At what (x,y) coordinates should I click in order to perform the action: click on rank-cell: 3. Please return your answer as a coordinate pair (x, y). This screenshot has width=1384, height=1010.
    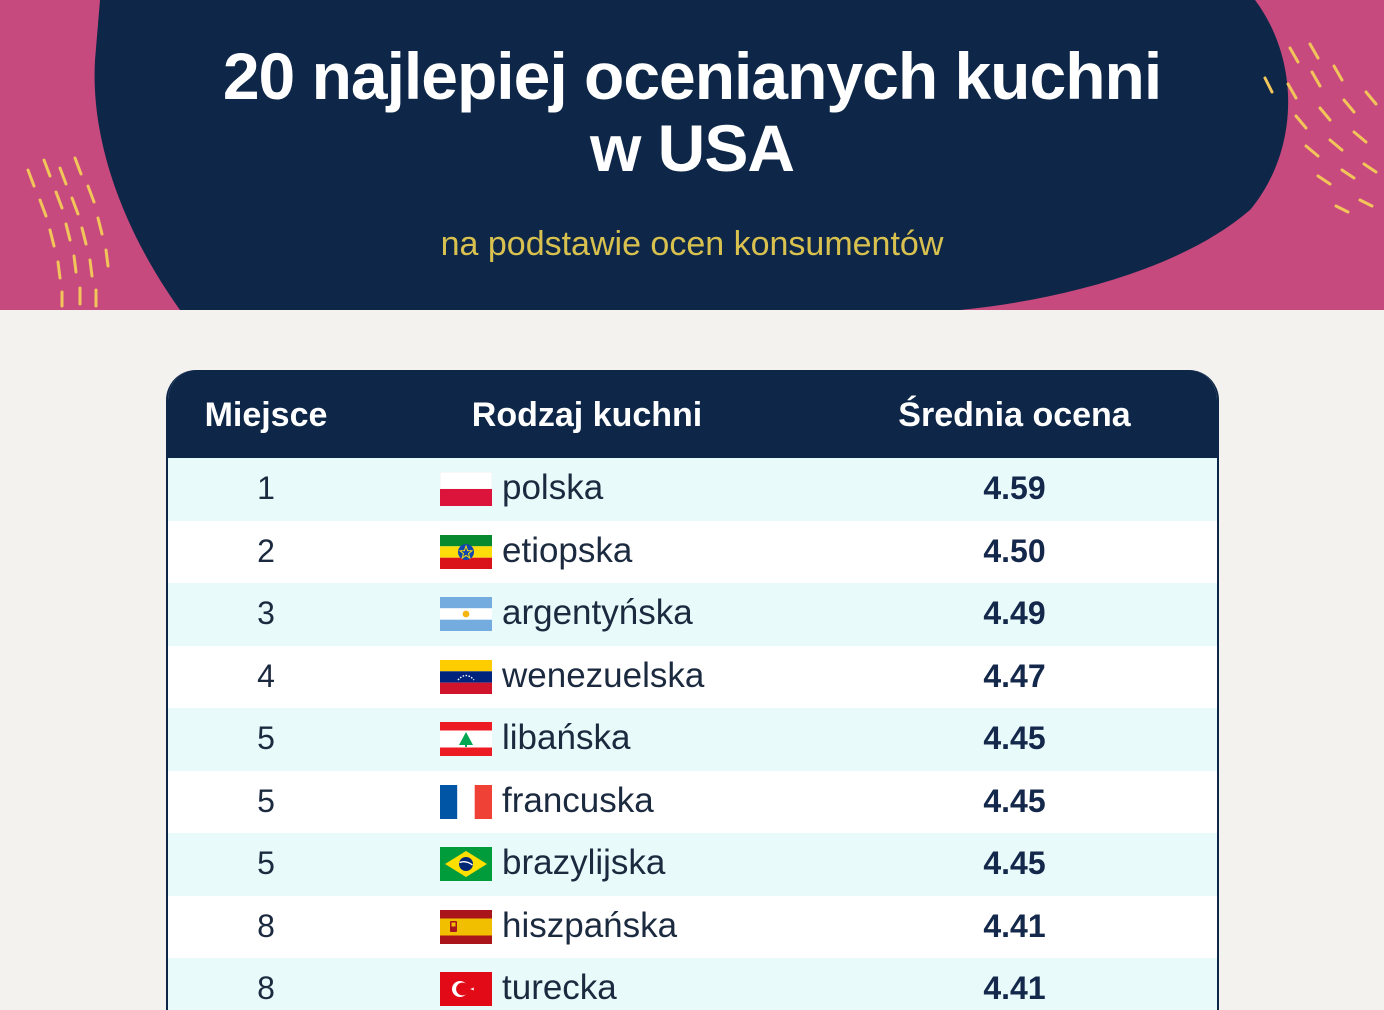
    Looking at the image, I should click on (266, 613).